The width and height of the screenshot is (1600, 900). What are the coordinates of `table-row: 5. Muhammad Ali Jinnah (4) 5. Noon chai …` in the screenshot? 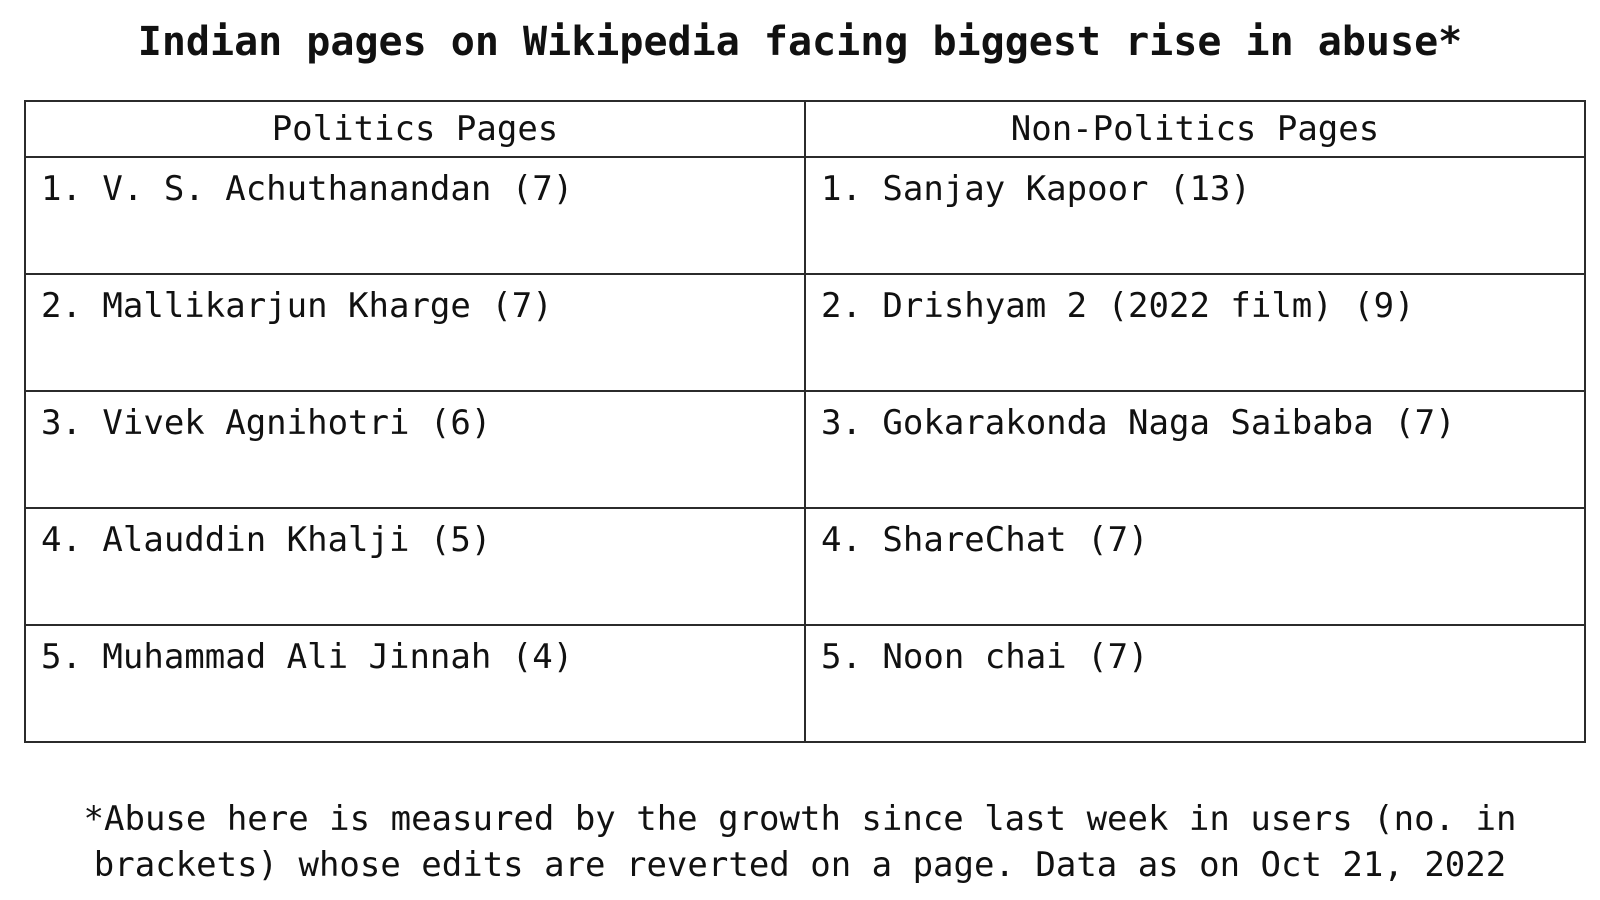 It's located at (805, 683).